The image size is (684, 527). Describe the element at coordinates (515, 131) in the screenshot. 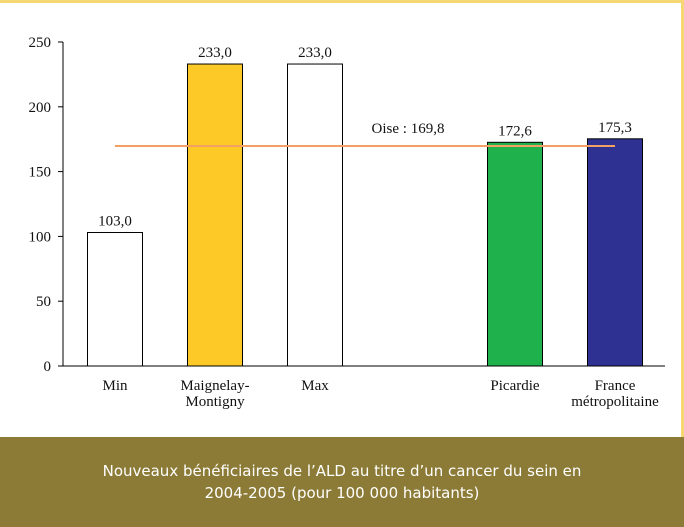

I see `value-label: 172,6` at that location.